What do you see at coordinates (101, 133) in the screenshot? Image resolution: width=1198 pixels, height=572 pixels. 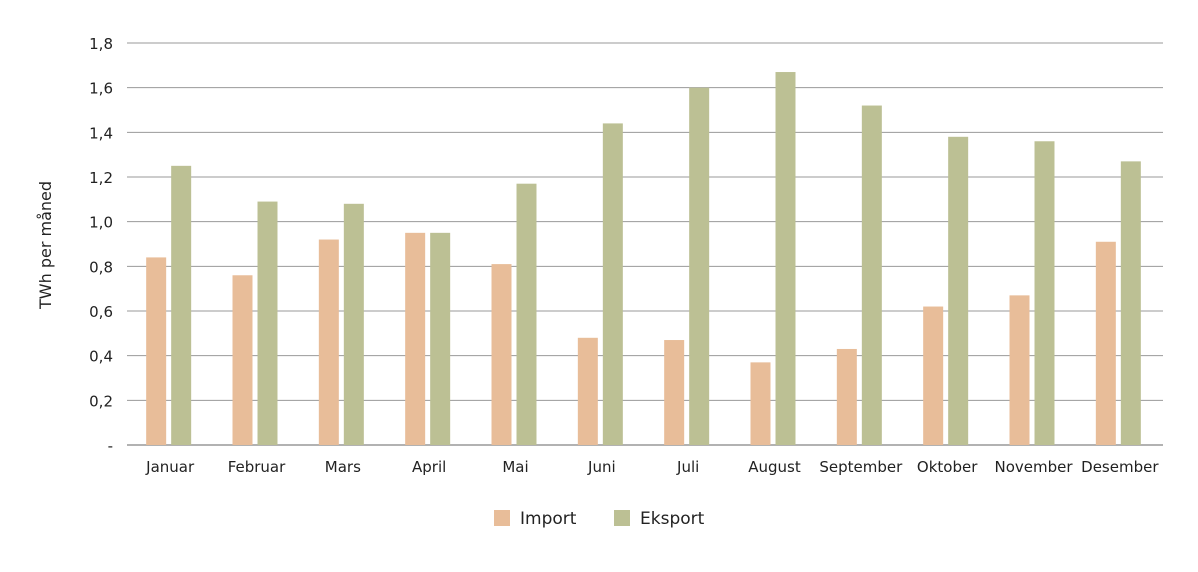 I see `y-tick-label: 1,4` at bounding box center [101, 133].